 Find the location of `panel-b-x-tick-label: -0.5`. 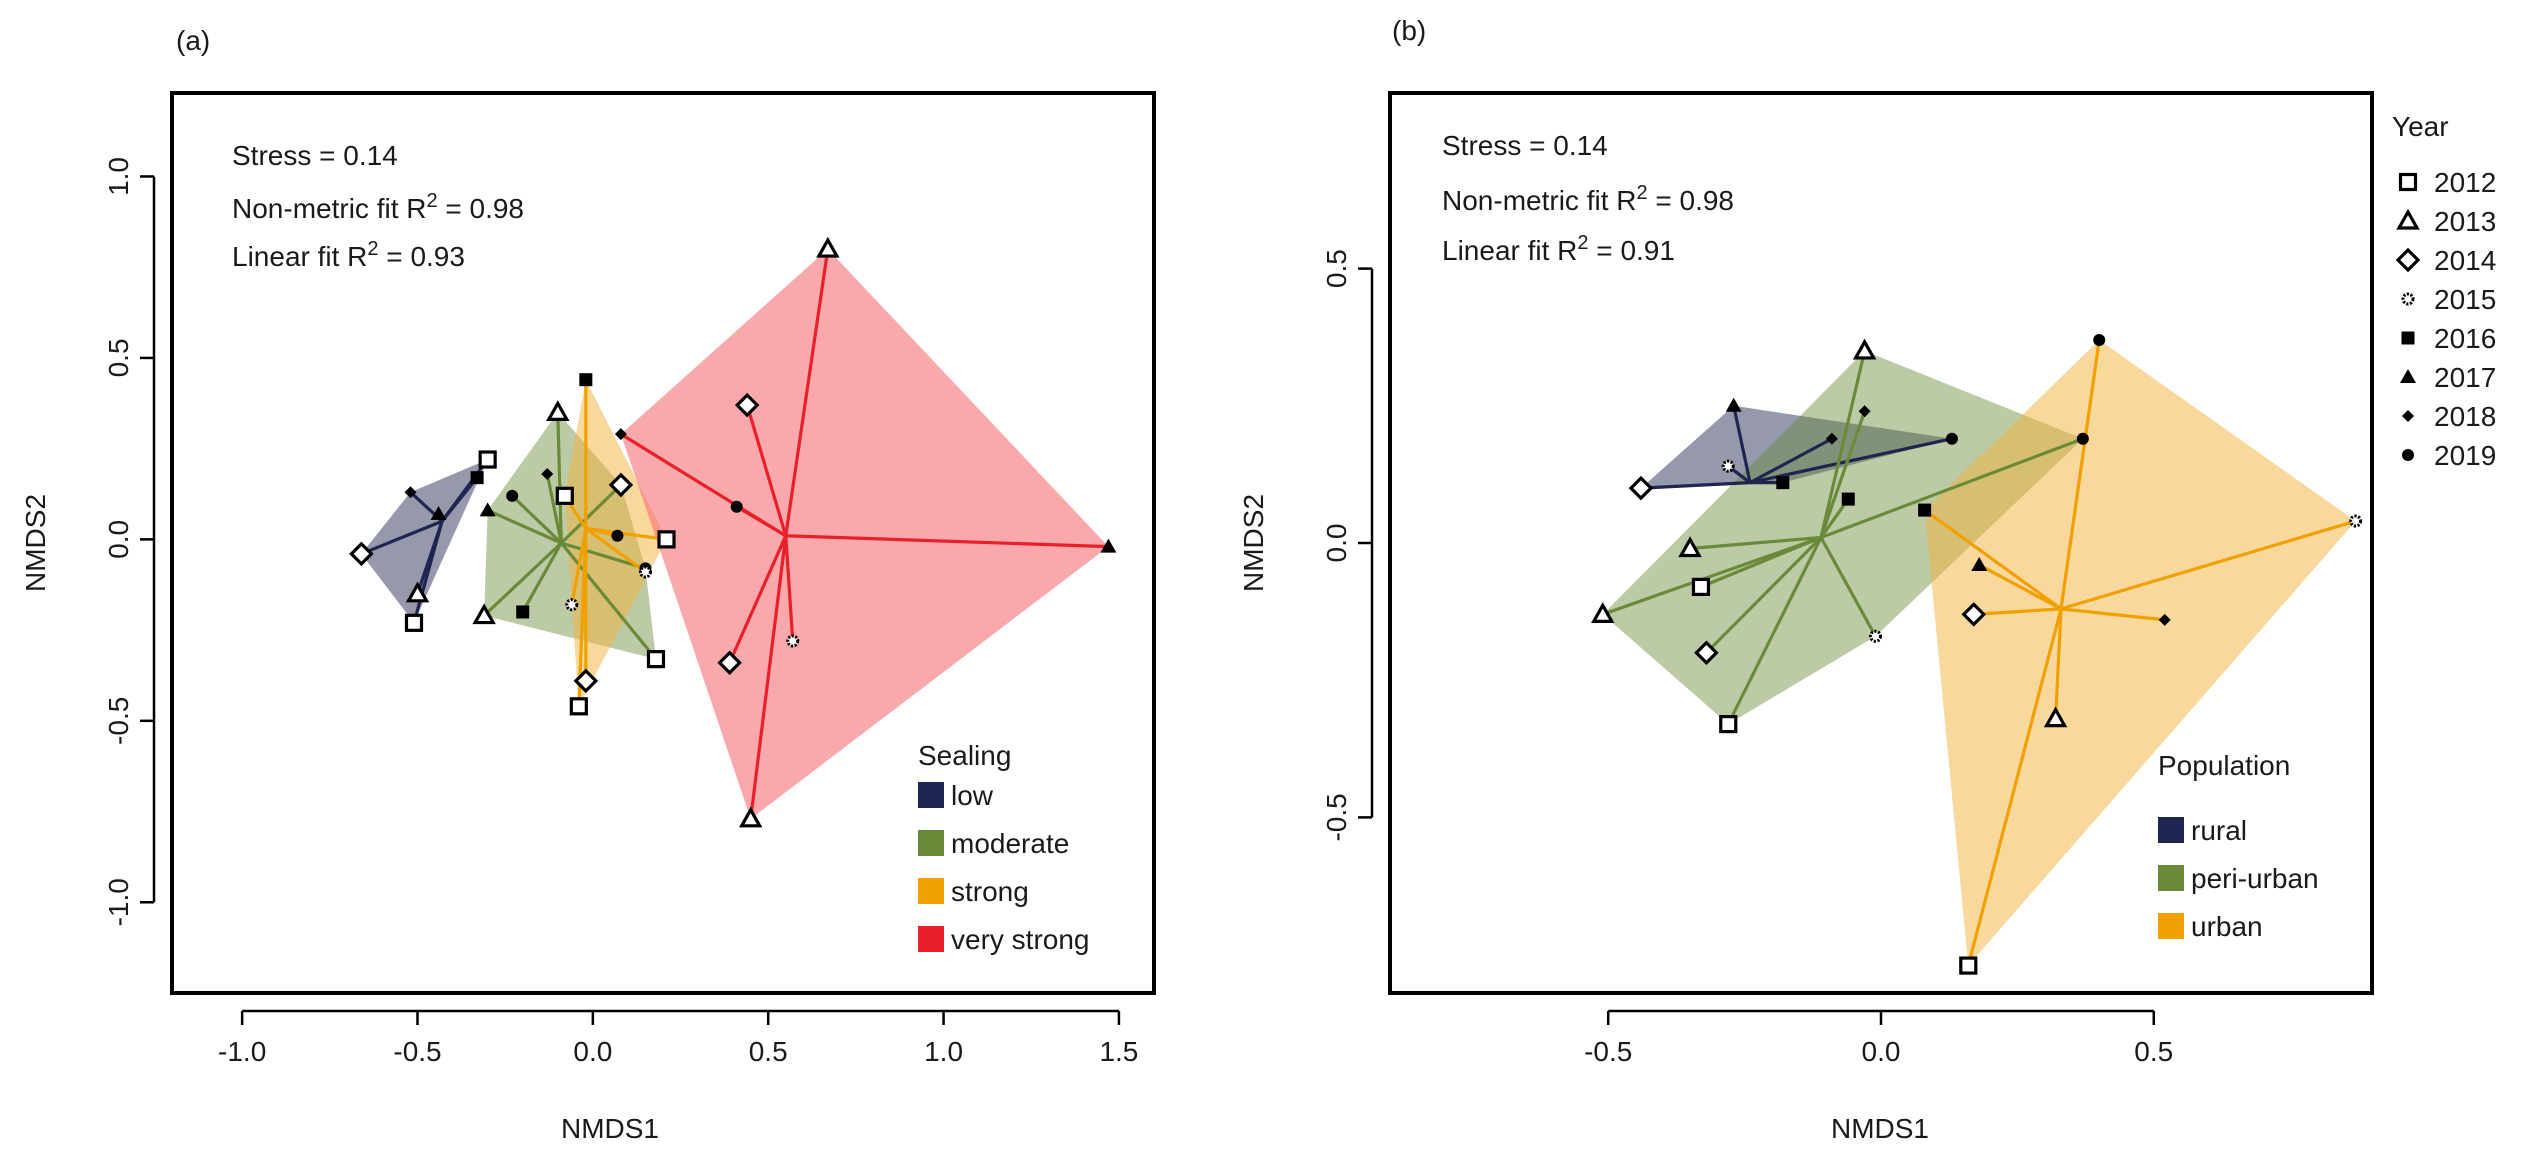

panel-b-x-tick-label: -0.5 is located at coordinates (1608, 1051).